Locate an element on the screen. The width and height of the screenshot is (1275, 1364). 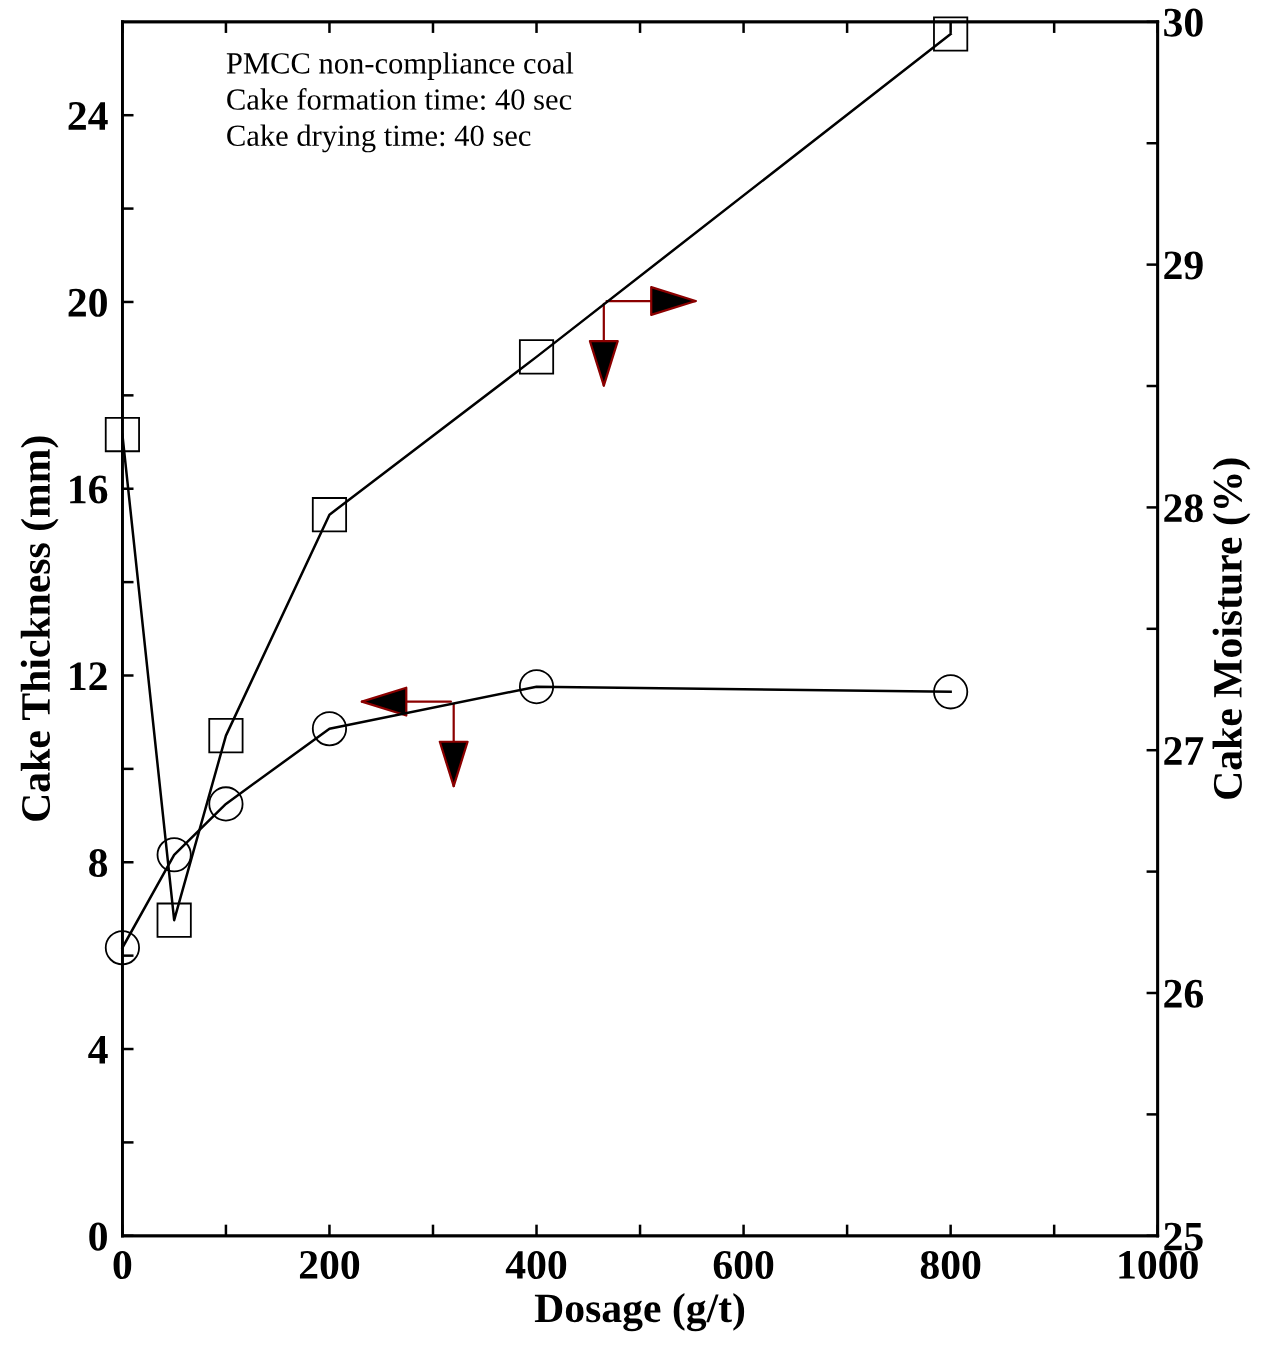
y-tick-label: 16 is located at coordinates (89, 489).